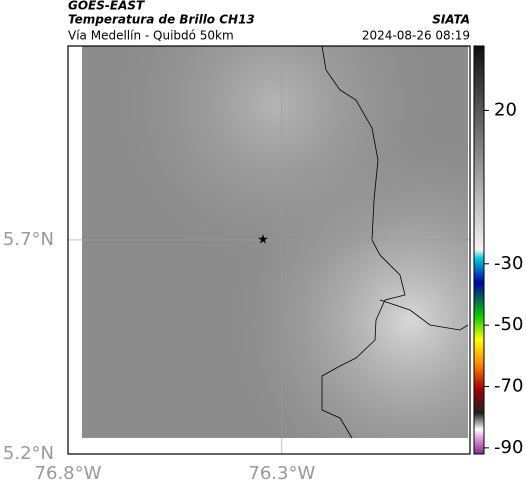 The height and width of the screenshot is (495, 526). I want to click on y-tick-label: 5.2°N, so click(28, 453).